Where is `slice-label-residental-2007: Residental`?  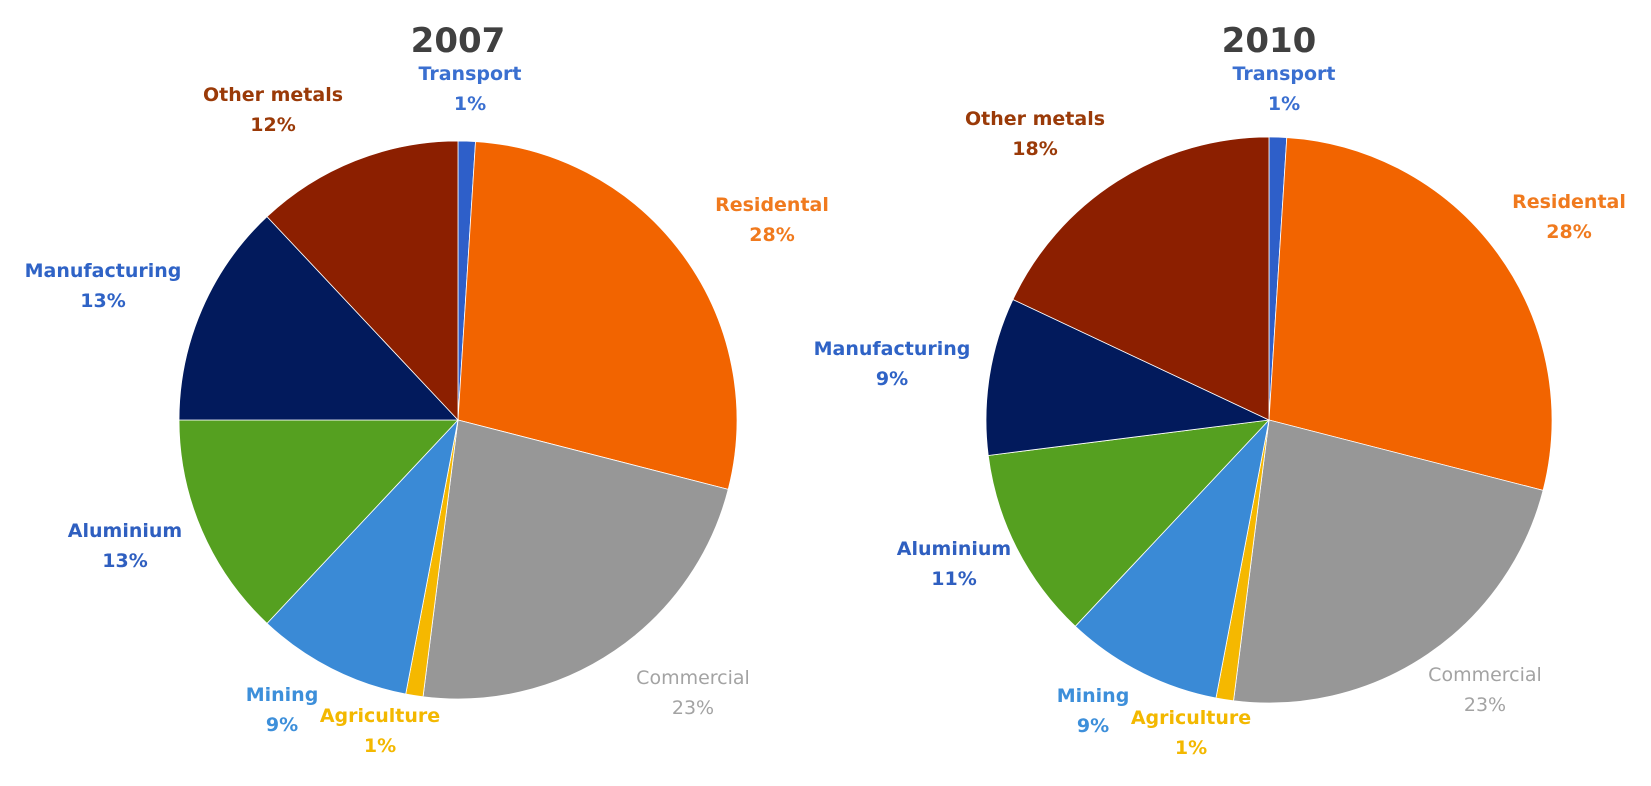 slice-label-residental-2007: Residental is located at coordinates (772, 205).